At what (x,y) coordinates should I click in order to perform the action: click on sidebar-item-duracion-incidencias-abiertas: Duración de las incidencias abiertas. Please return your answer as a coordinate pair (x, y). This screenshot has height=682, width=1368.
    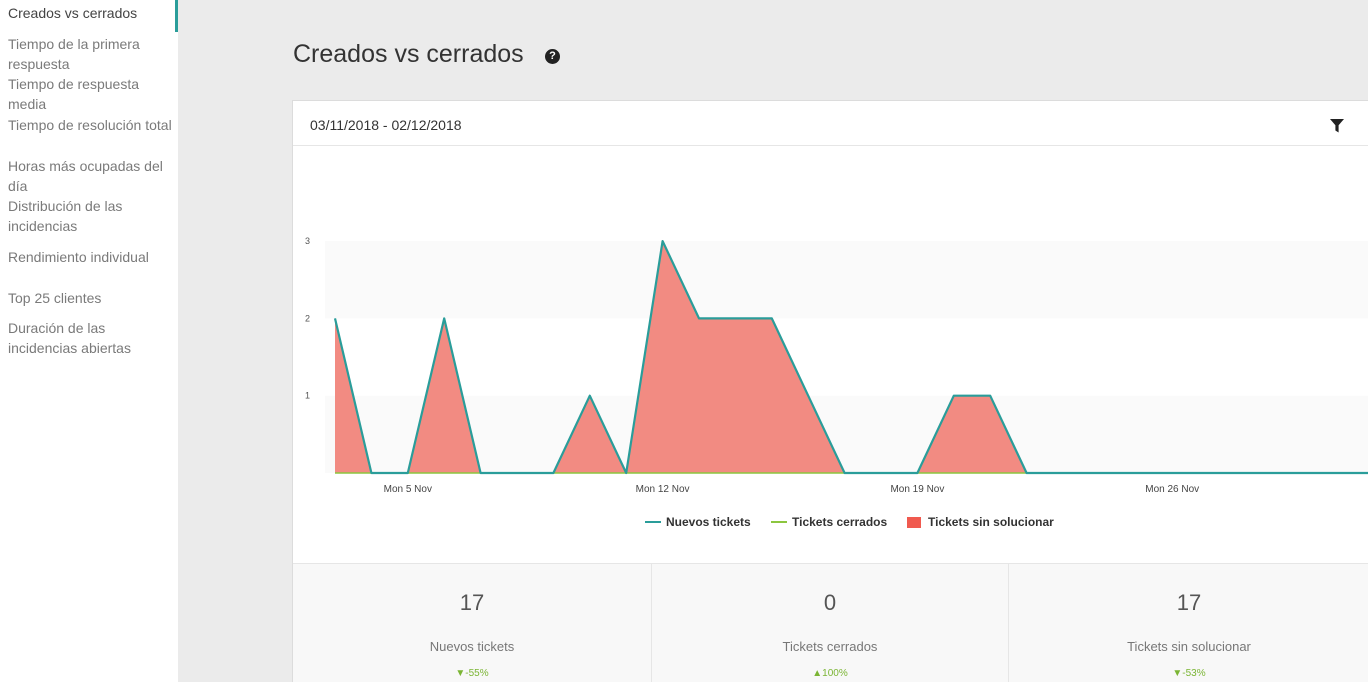
    Looking at the image, I should click on (69, 338).